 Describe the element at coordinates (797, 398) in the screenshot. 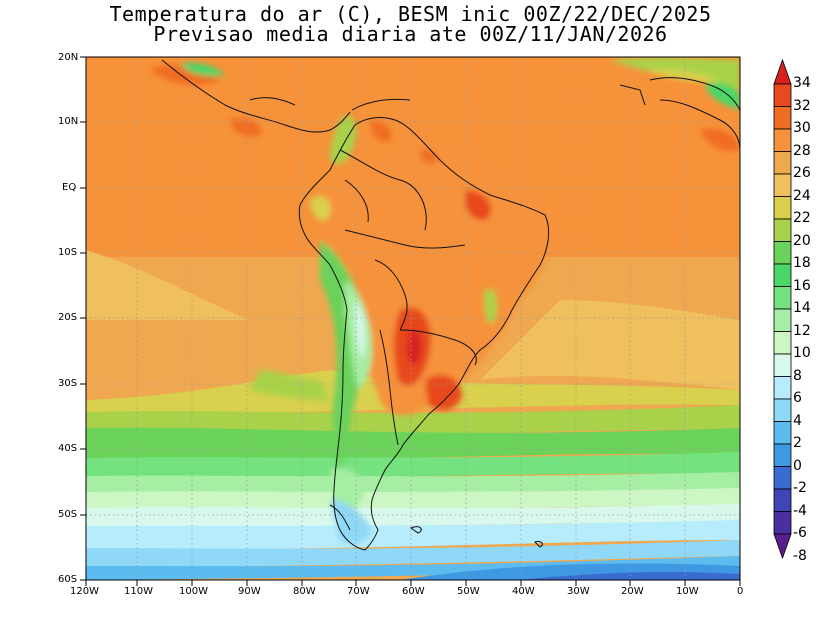

I see `colorbar-label: 6` at that location.